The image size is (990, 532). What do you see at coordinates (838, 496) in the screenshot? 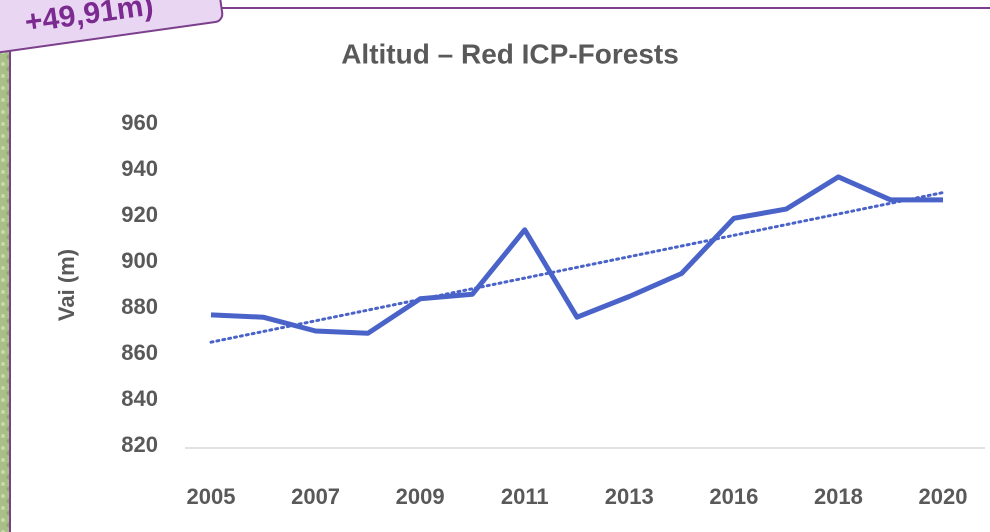
I see `x-tick-label: 2018` at bounding box center [838, 496].